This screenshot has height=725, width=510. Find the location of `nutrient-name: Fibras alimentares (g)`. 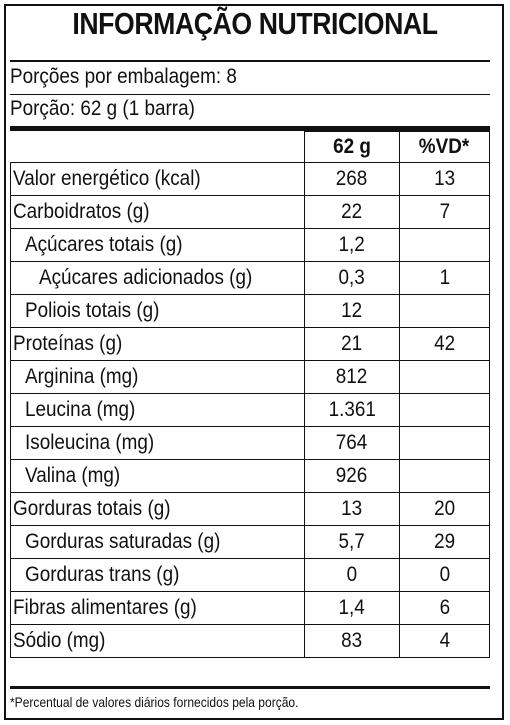

nutrient-name: Fibras alimentares (g) is located at coordinates (157, 608).